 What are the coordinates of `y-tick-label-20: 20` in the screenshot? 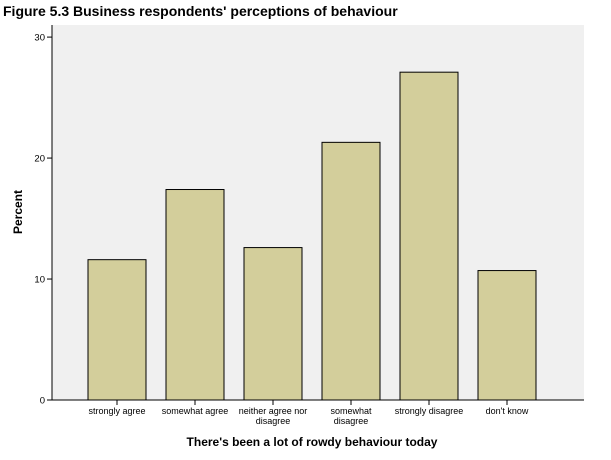 It's located at (39, 159).